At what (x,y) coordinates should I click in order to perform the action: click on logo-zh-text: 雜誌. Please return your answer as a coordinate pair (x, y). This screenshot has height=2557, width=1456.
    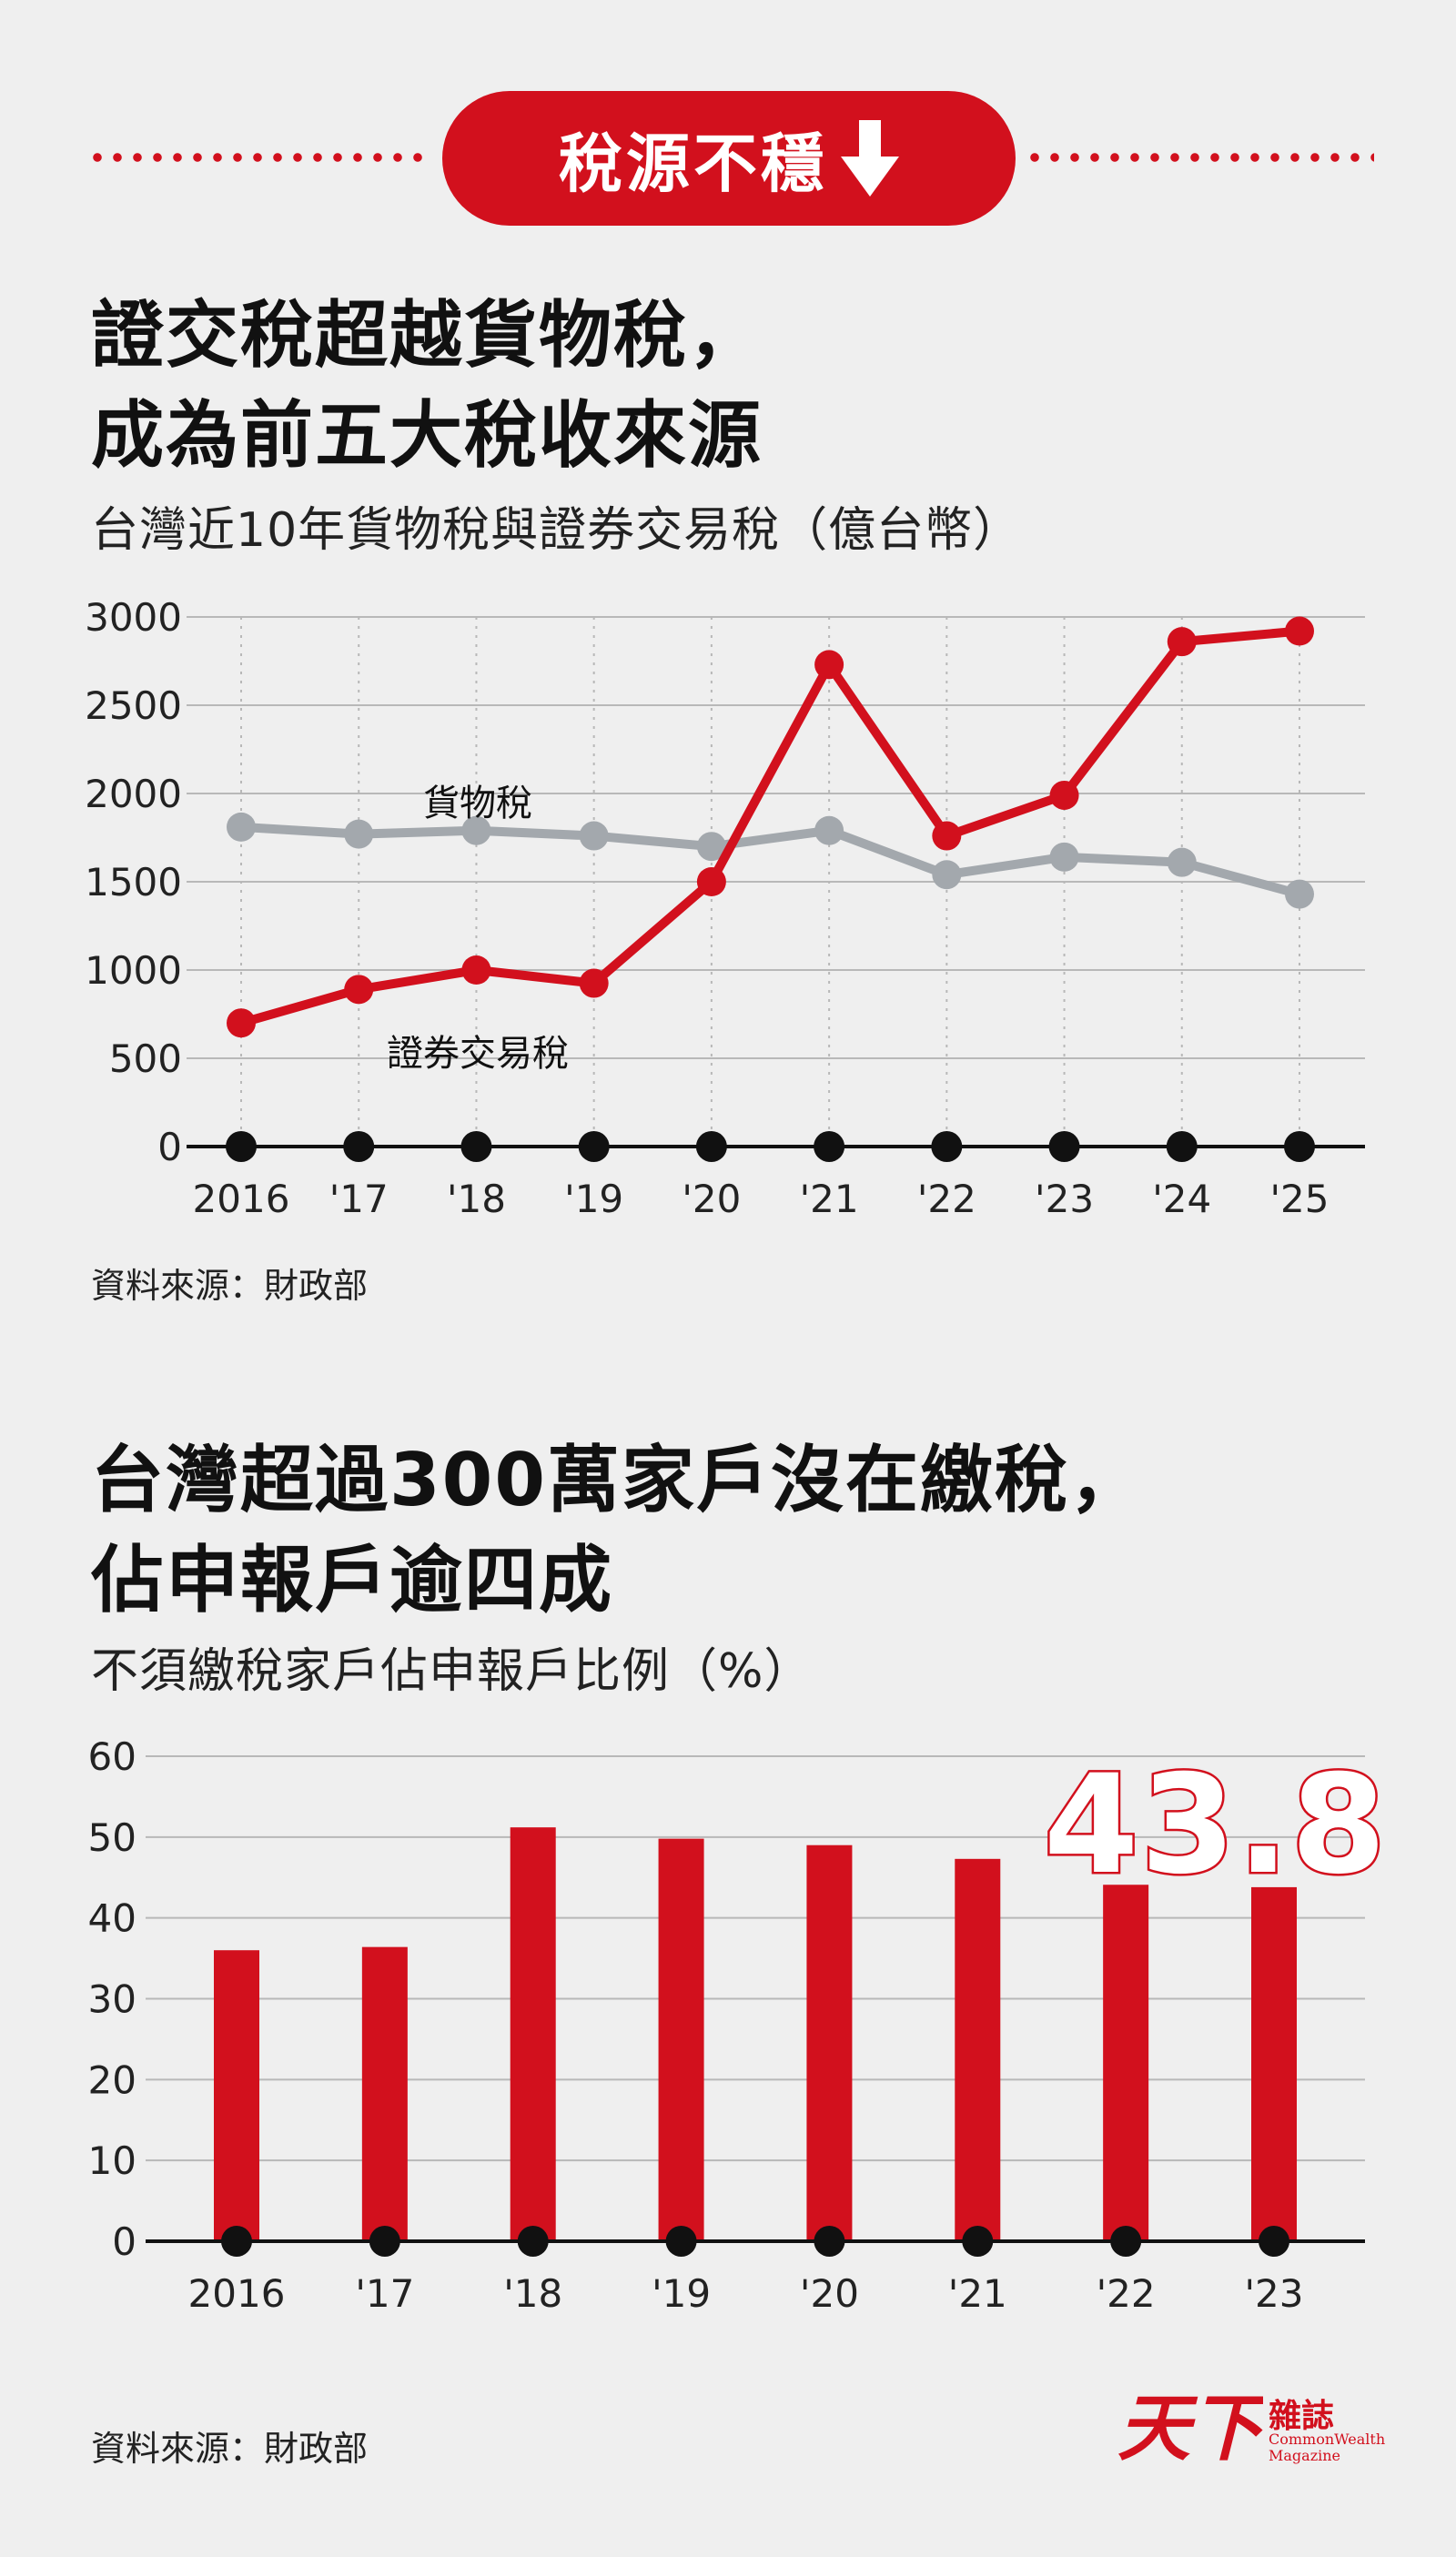
    Looking at the image, I should click on (1302, 2416).